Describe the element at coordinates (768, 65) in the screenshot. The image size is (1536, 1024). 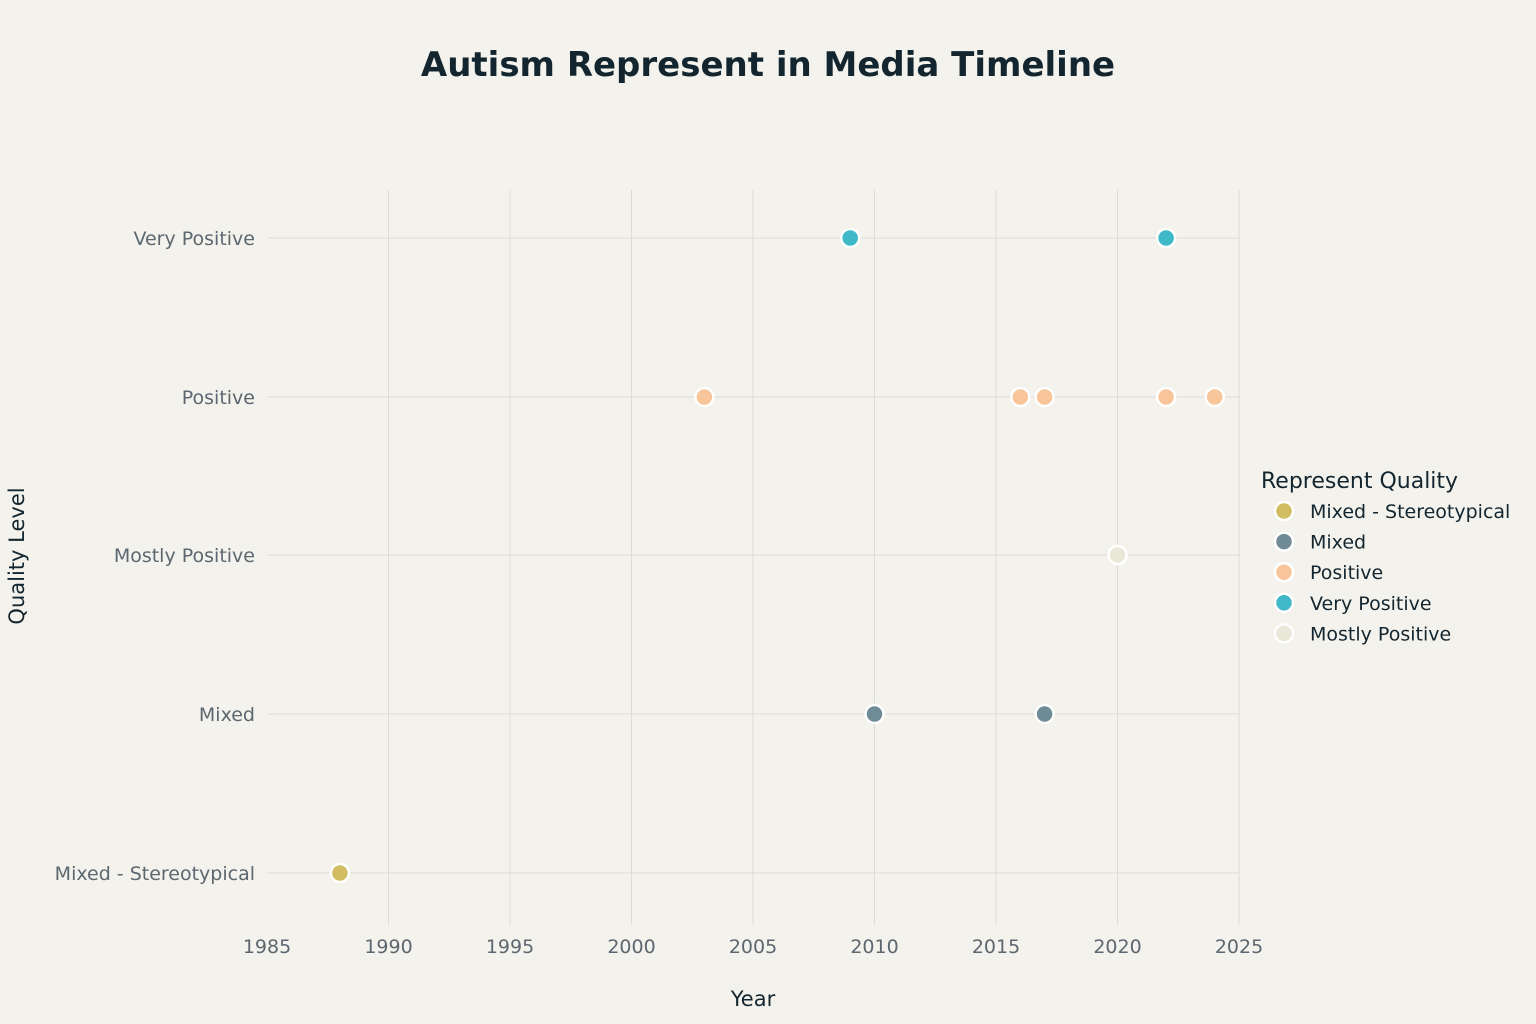
I see `chart-title: Autism Represent in Media Timeline` at that location.